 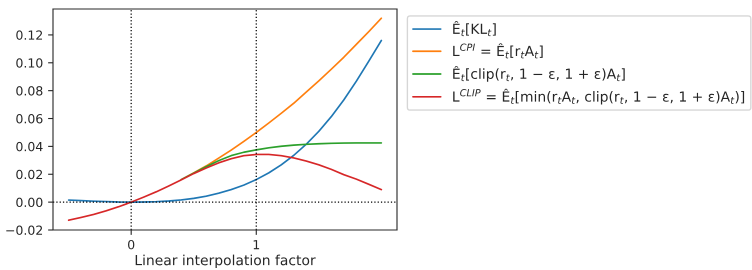 What do you see at coordinates (29, 35) in the screenshot?
I see `y-tick-label: 0.12` at bounding box center [29, 35].